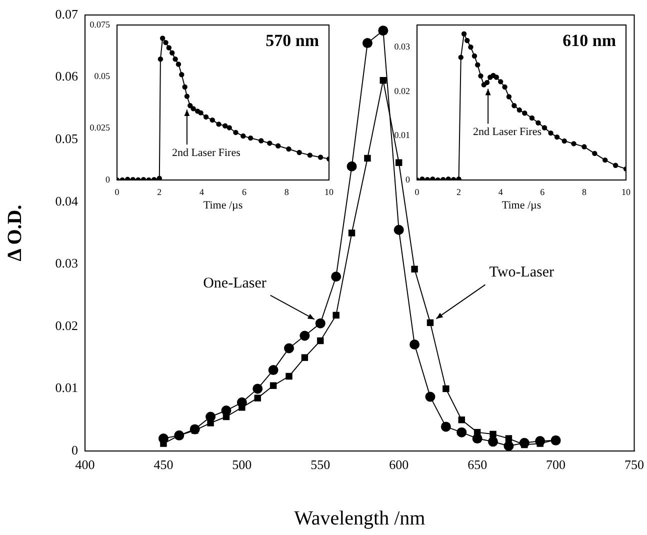 Image resolution: width=647 pixels, height=535 pixels. Describe the element at coordinates (402, 91) in the screenshot. I see `y-tick-label: 0.02` at that location.